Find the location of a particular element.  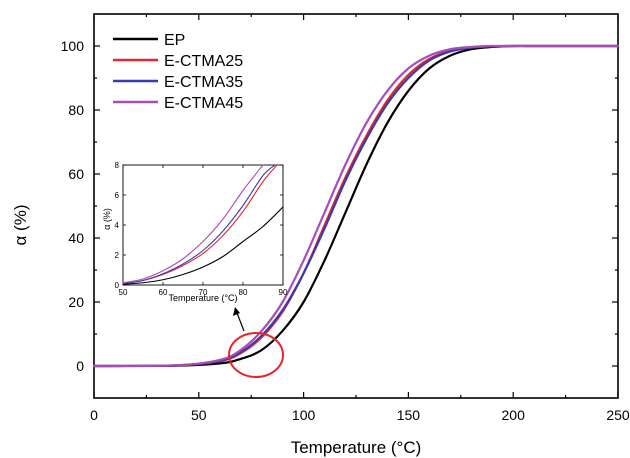

main-x-tick-labels: 0 50 100 150 200 250 is located at coordinates (360, 415).